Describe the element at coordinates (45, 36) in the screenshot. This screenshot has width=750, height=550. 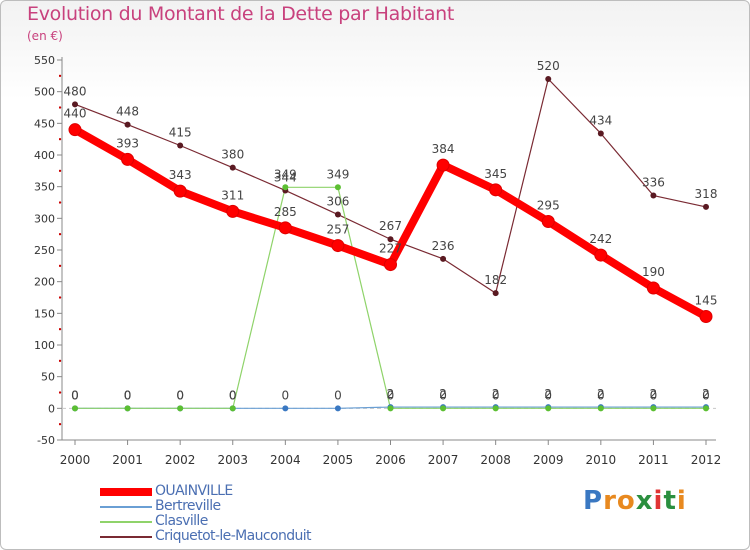
I see `chart-unit-label: (en €)` at that location.